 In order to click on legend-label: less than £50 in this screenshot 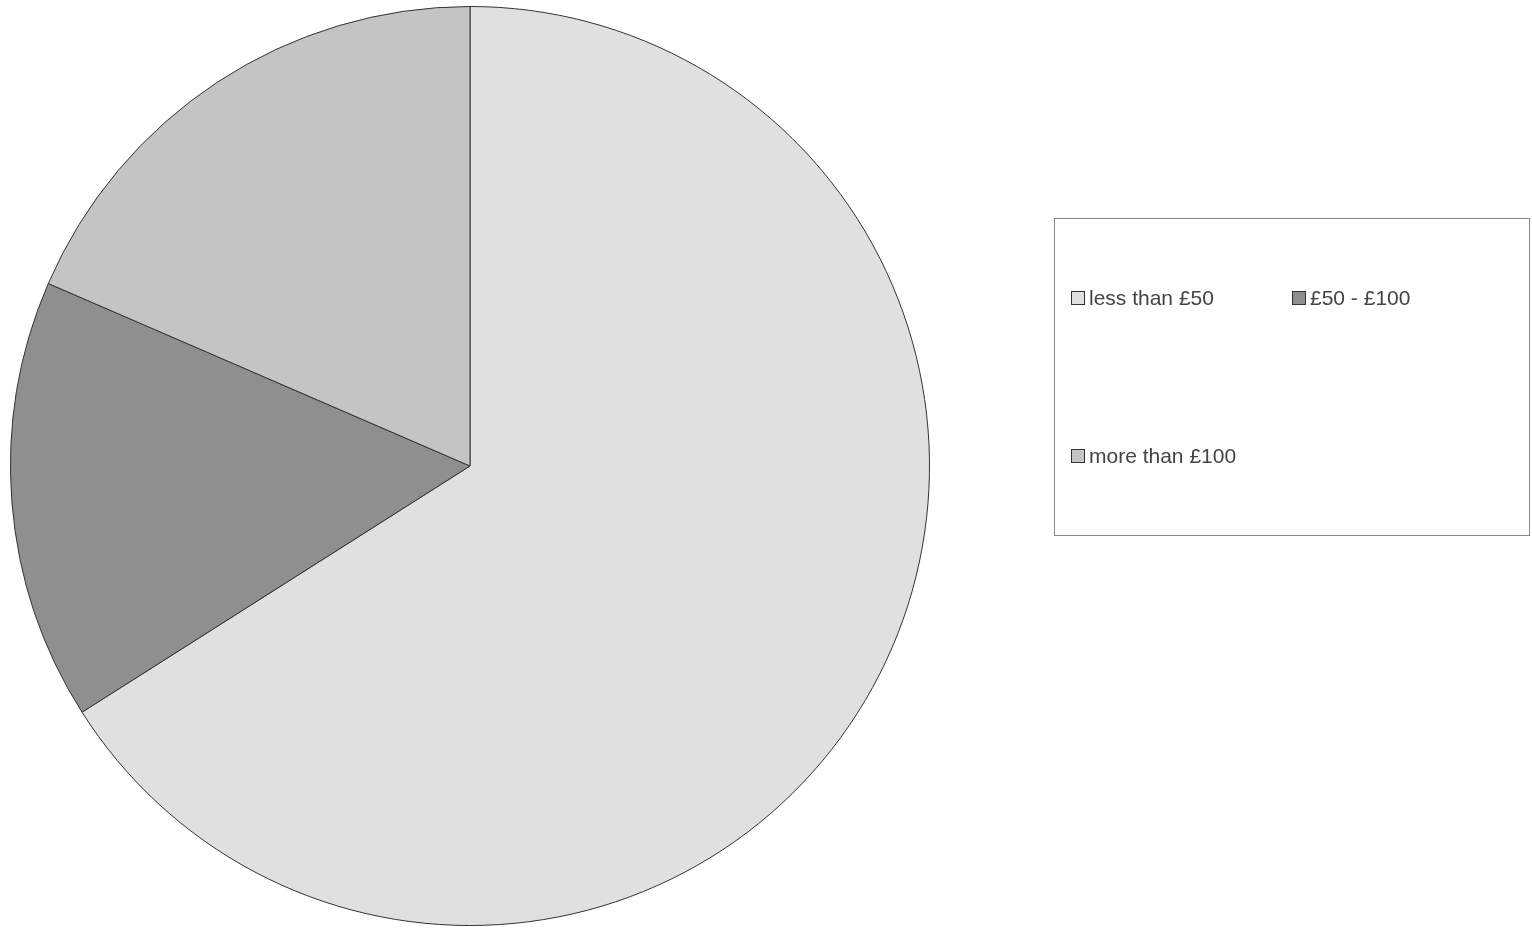, I will do `click(1151, 298)`.